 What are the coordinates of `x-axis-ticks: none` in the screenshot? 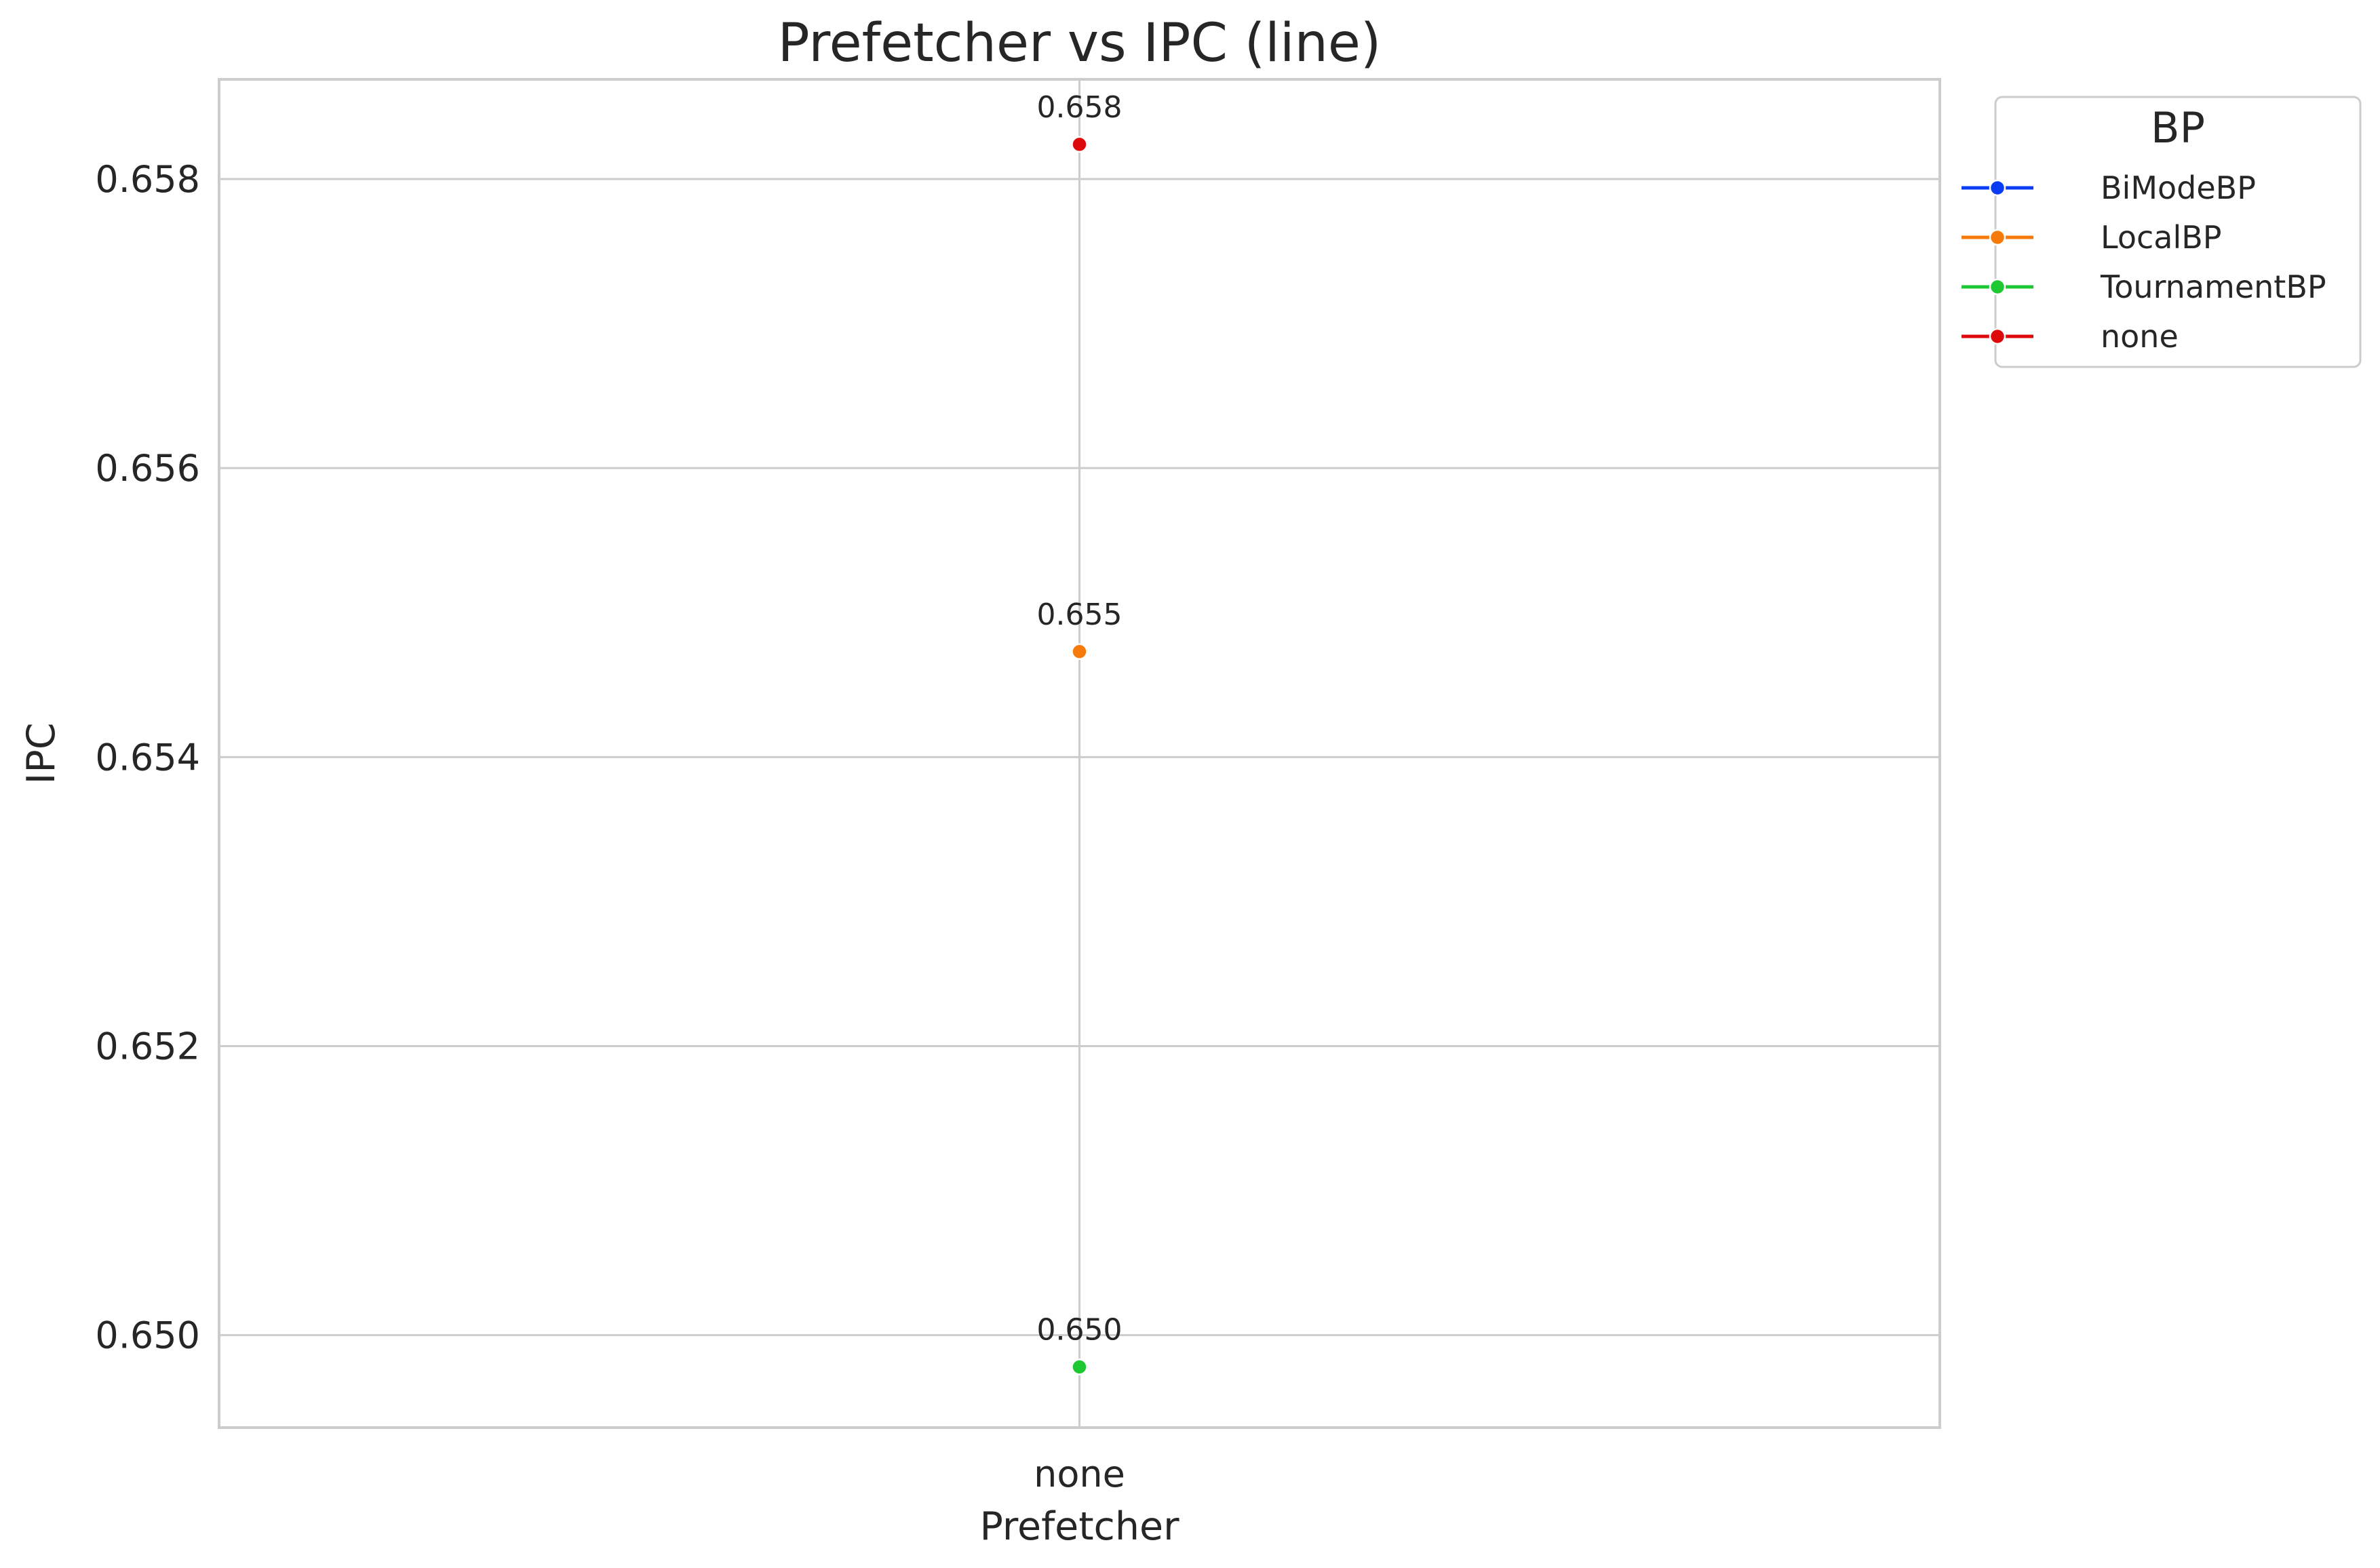 It's located at (1079, 1474).